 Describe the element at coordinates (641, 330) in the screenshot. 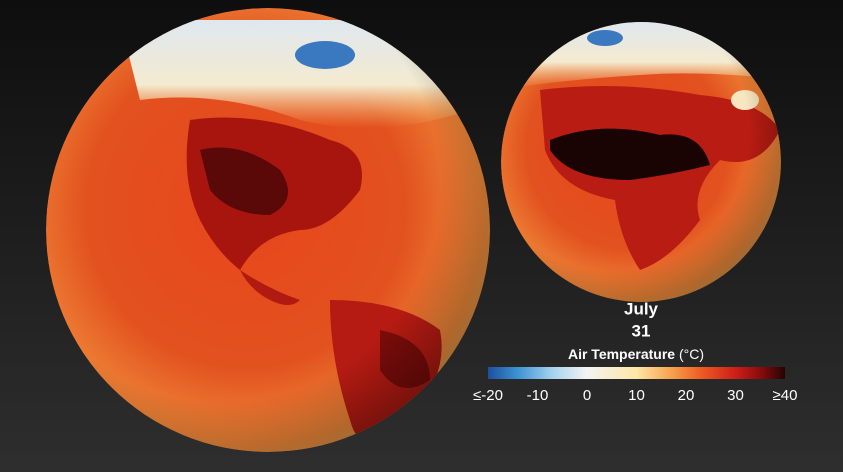

I see `date-day: 31` at that location.